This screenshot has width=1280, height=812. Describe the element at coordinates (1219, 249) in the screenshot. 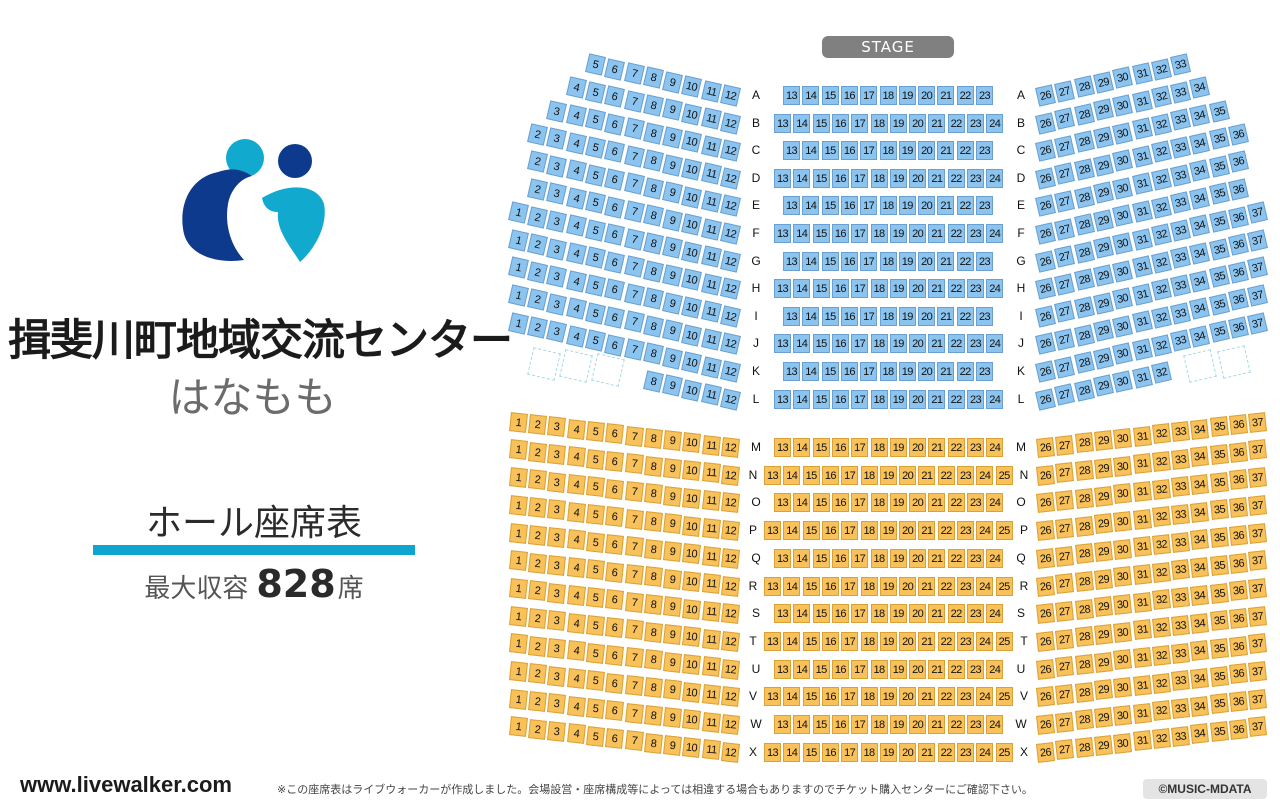

I see `seat: 35` at that location.